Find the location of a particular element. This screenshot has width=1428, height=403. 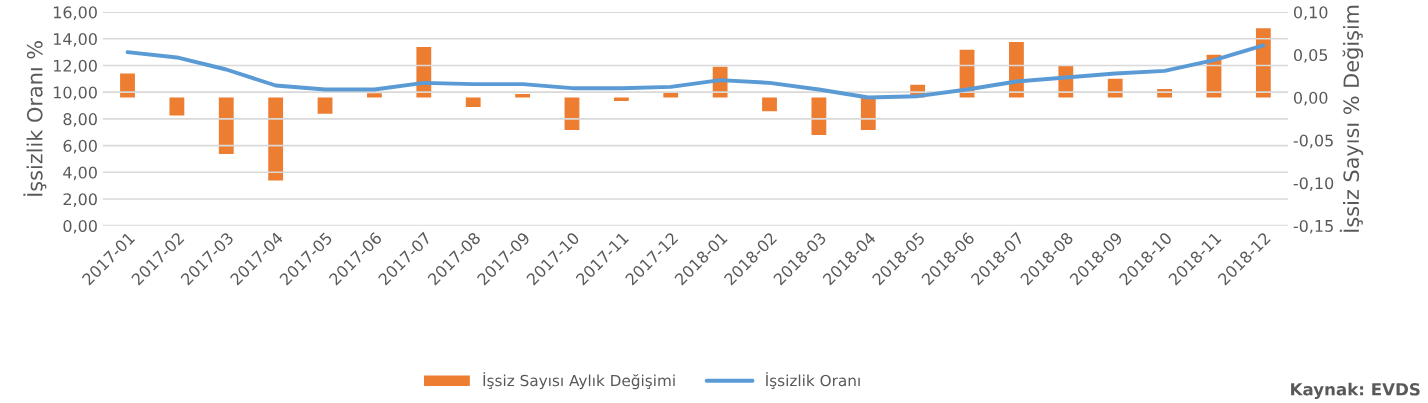

y-tick-label: 4,00 is located at coordinates (80, 173).